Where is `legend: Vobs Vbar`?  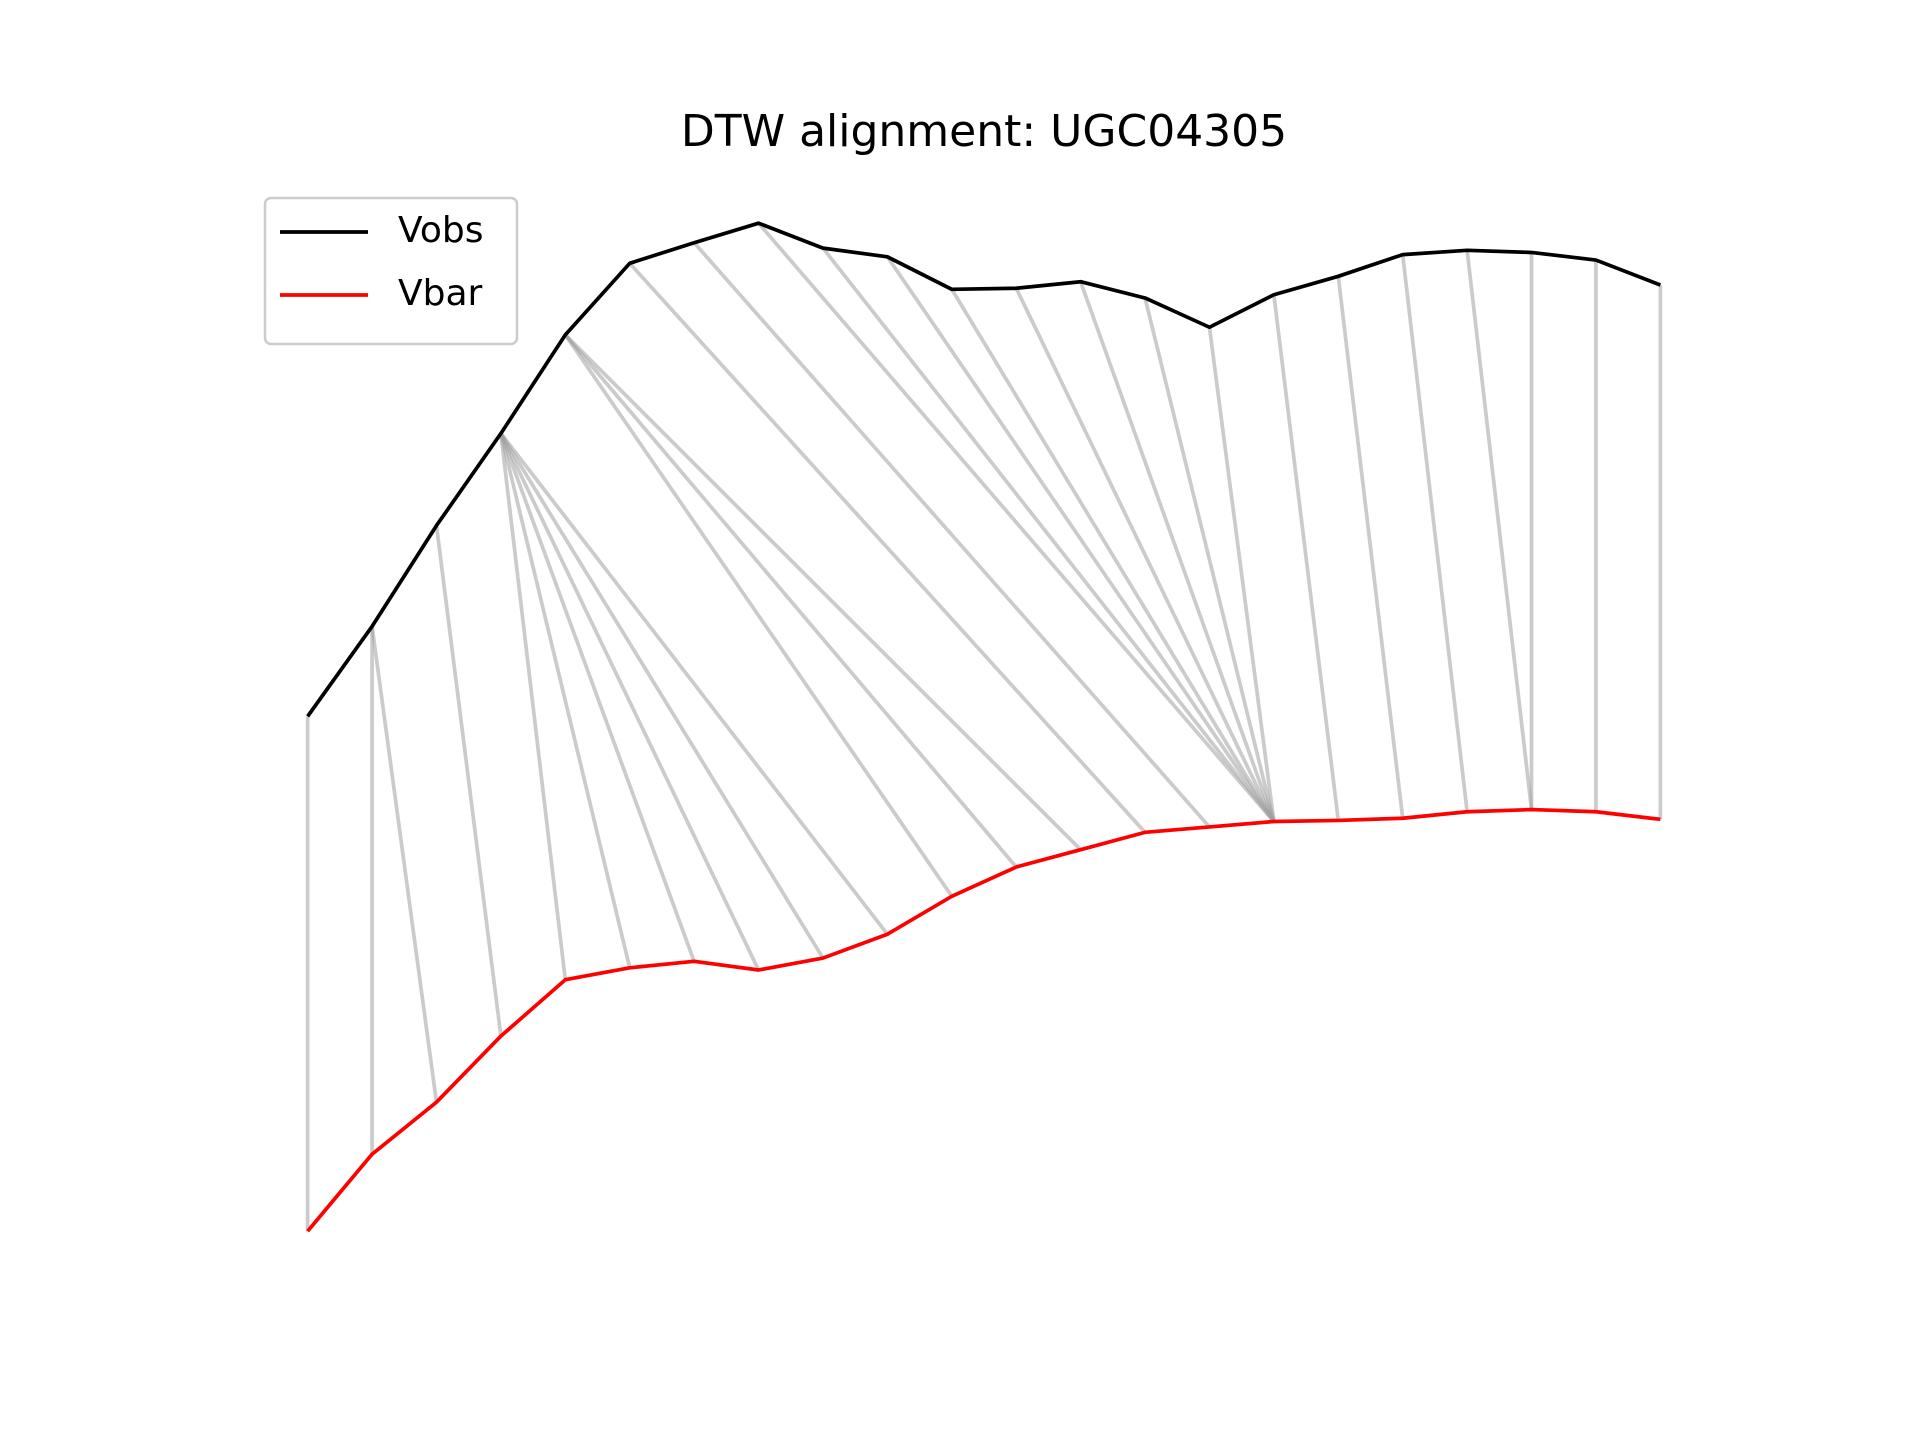 legend: Vobs Vbar is located at coordinates (391, 271).